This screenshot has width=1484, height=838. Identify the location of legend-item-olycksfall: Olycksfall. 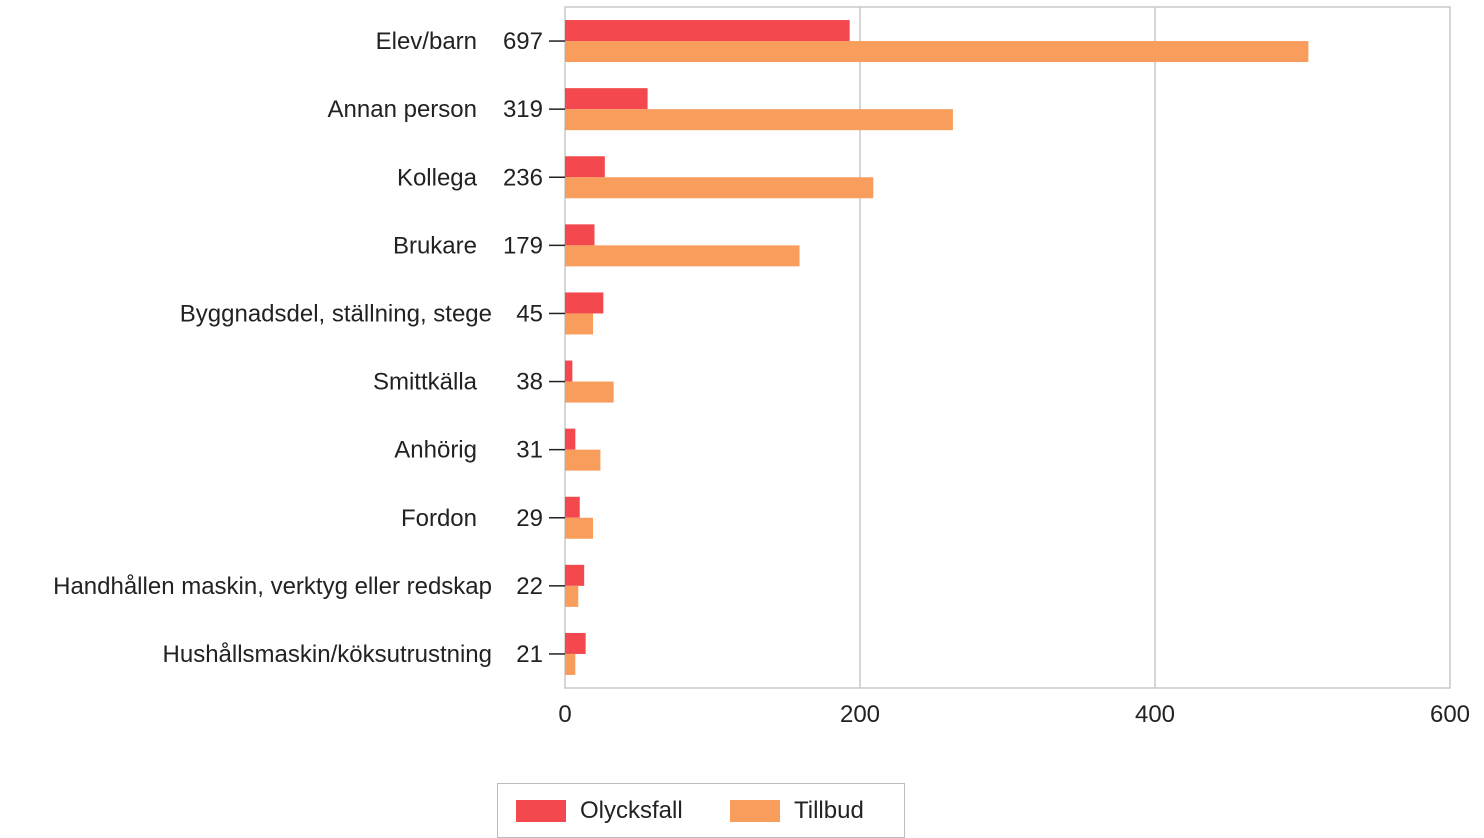
(599, 811).